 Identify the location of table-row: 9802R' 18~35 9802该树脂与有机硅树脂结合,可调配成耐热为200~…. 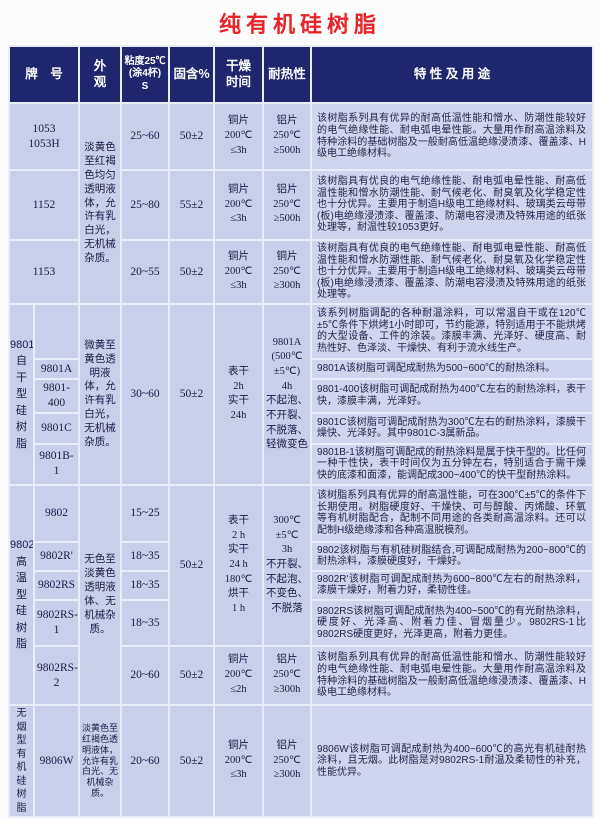
(302, 556).